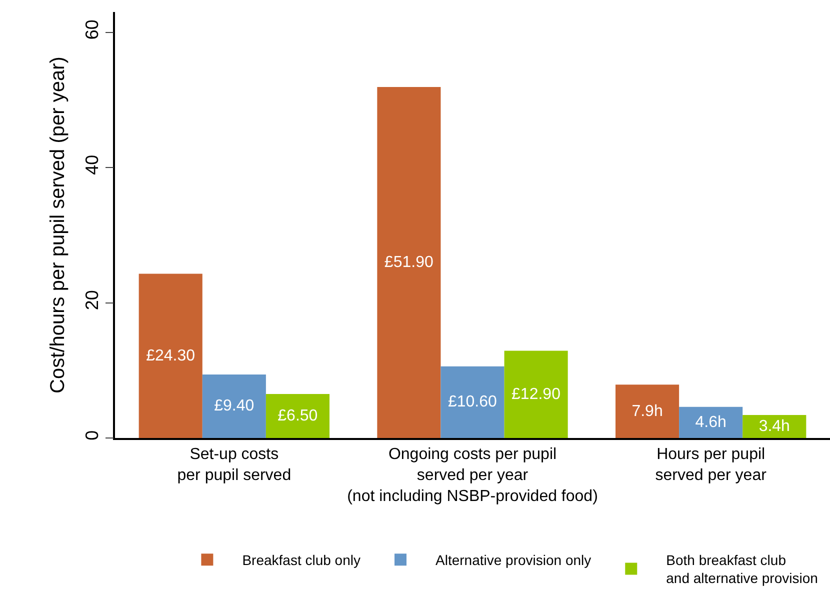  What do you see at coordinates (92, 435) in the screenshot?
I see `y-tick-label: 0` at bounding box center [92, 435].